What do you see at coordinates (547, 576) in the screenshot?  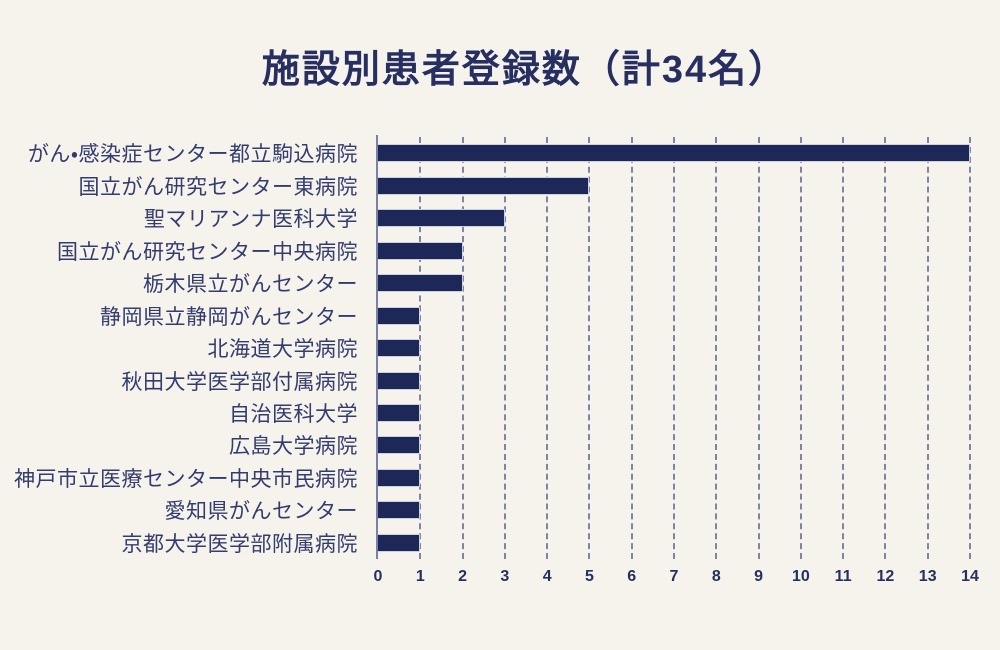 I see `x-tick-label: 4` at bounding box center [547, 576].